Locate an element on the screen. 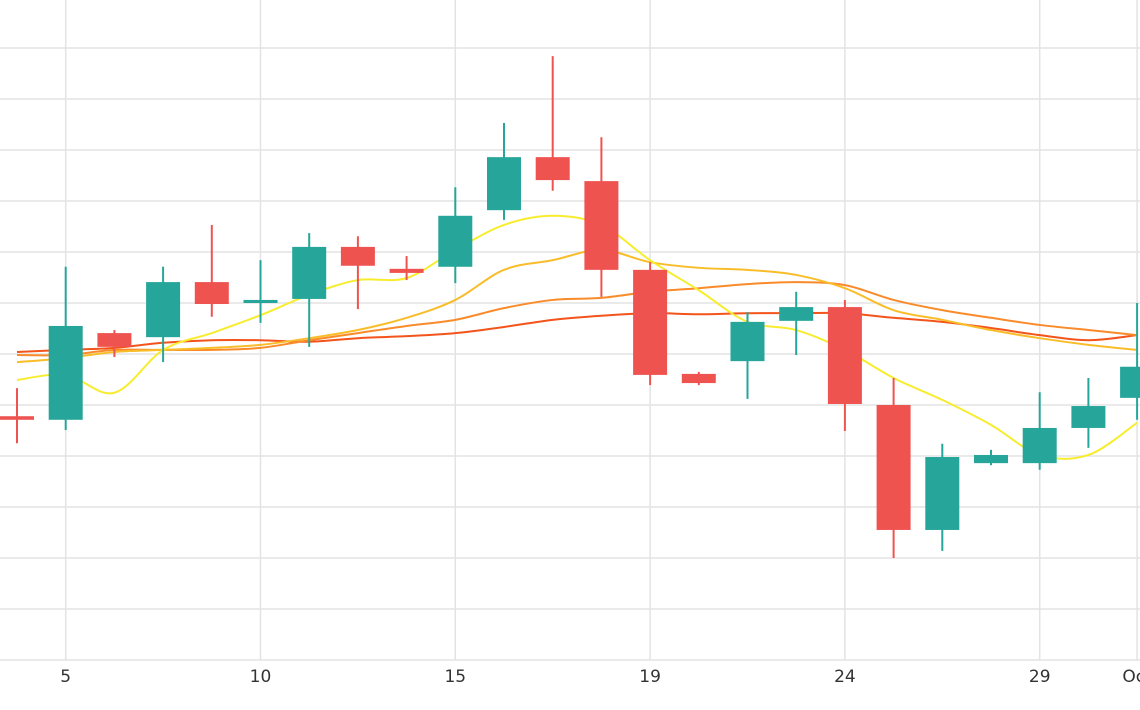 This screenshot has height=710, width=1140. x-tick-label: 5 is located at coordinates (65, 677).